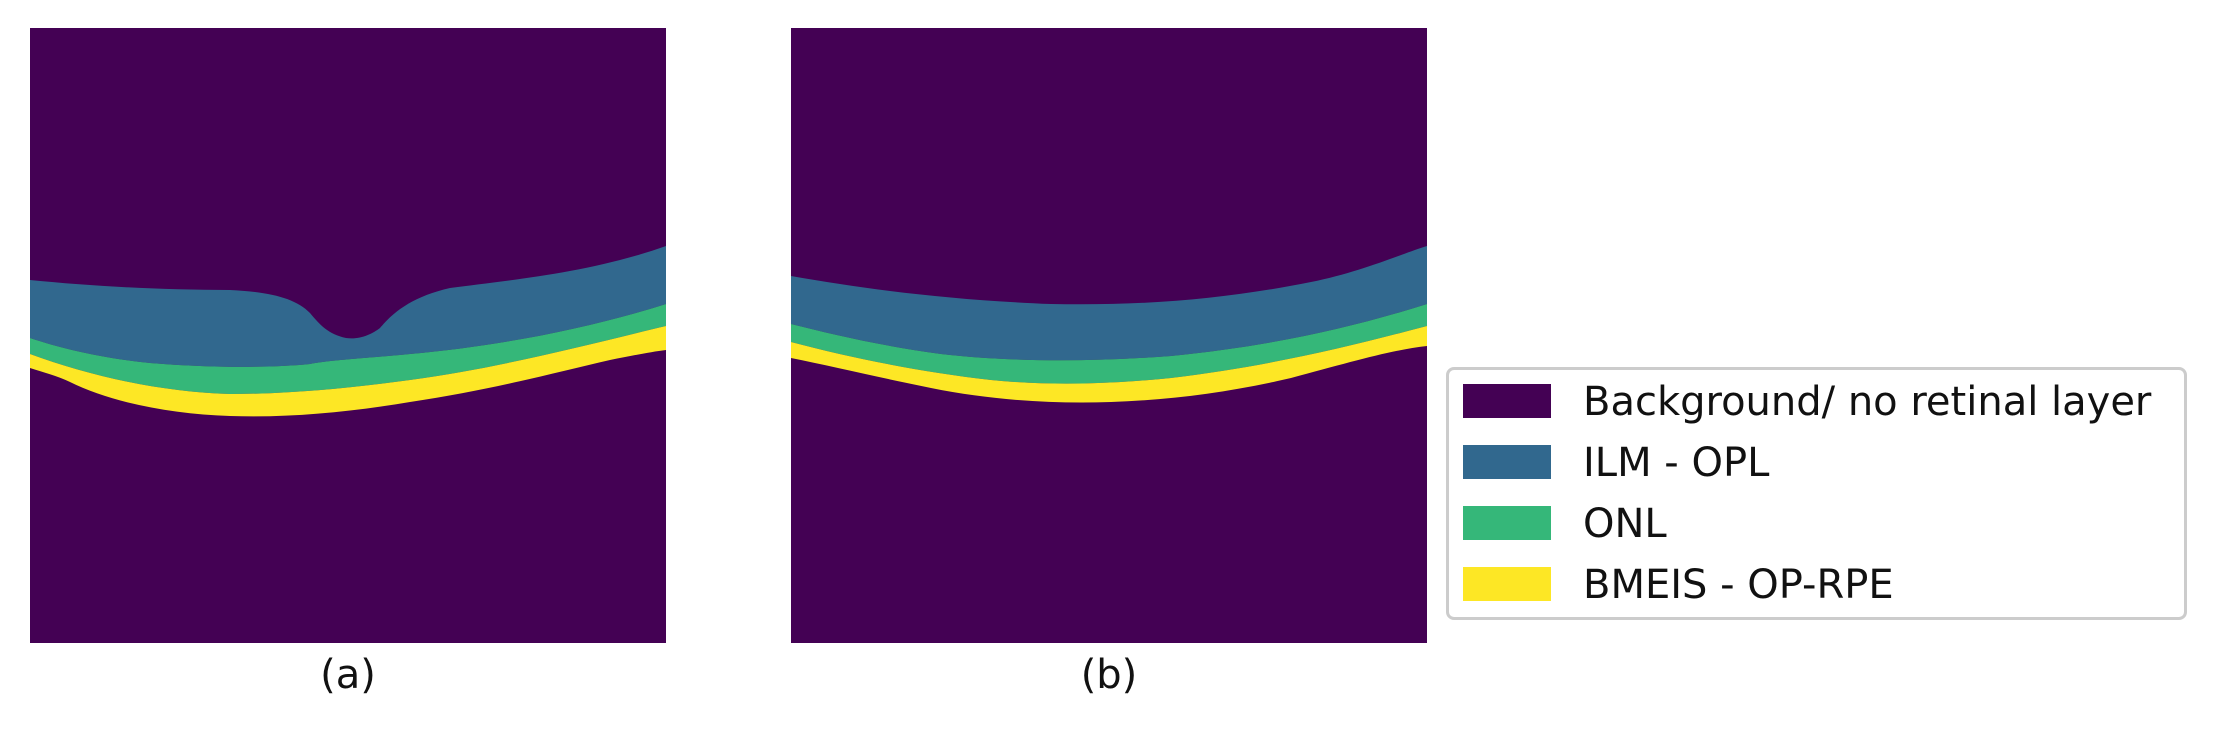 This screenshot has width=2217, height=730. I want to click on caption-b: (b), so click(1109, 675).